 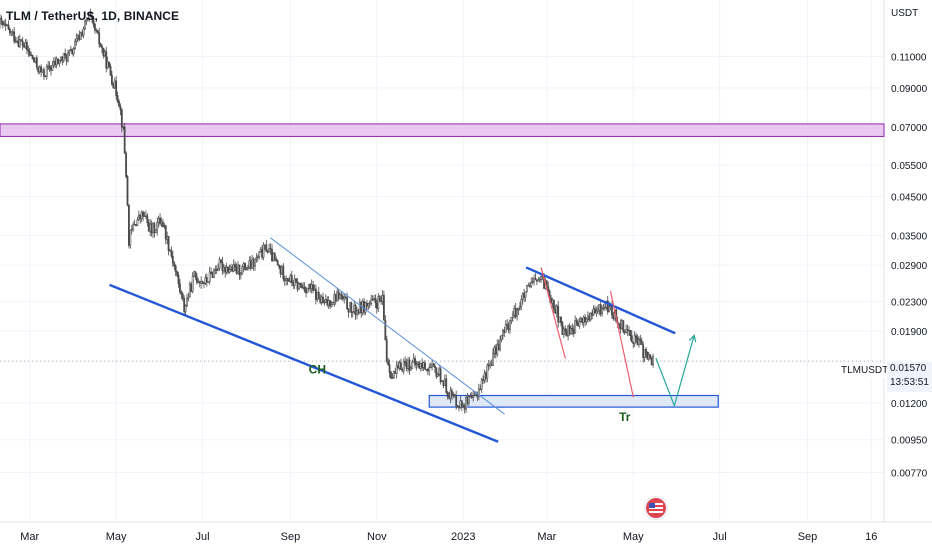 I want to click on channel-upper-trendline, so click(x=387, y=326).